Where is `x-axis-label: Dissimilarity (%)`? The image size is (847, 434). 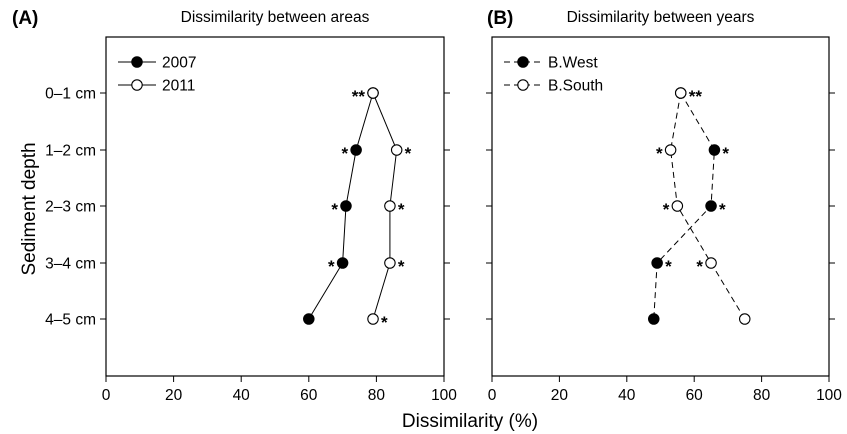 x-axis-label: Dissimilarity (%) is located at coordinates (470, 421).